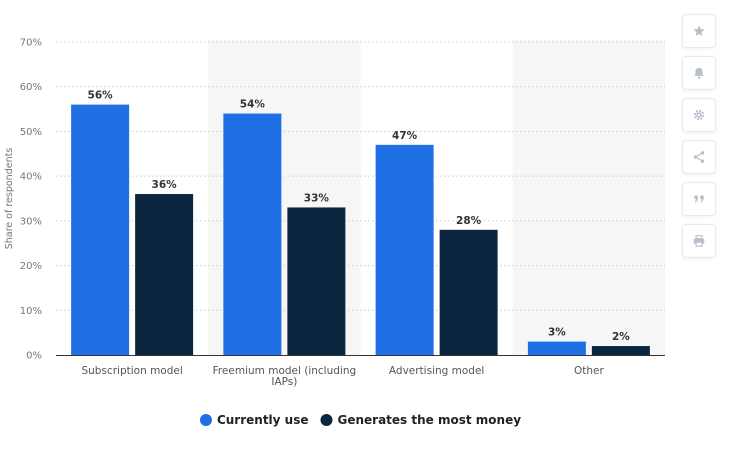 The height and width of the screenshot is (449, 729). Describe the element at coordinates (31, 43) in the screenshot. I see `y-tick-label: 70%` at that location.